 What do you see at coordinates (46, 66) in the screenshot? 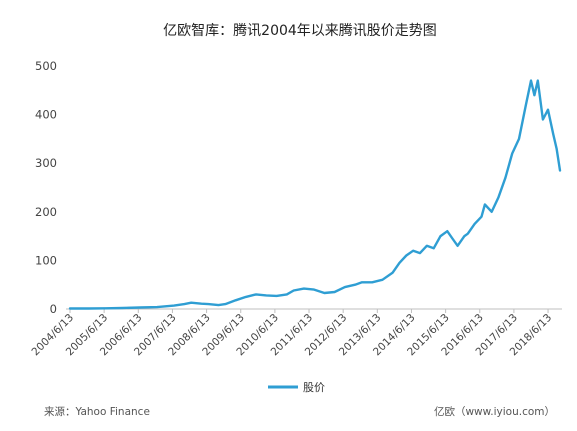
I see `y-tick-label: 500` at bounding box center [46, 66].